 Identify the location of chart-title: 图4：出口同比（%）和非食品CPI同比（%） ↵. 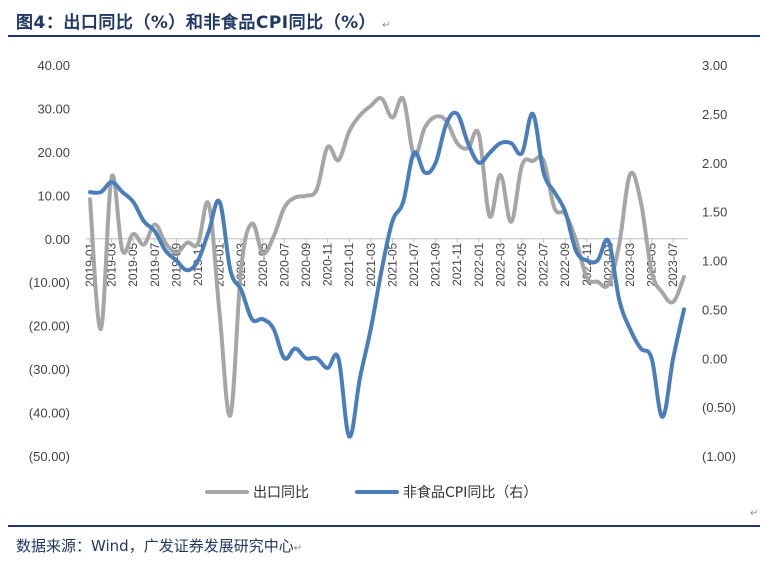
(203, 20).